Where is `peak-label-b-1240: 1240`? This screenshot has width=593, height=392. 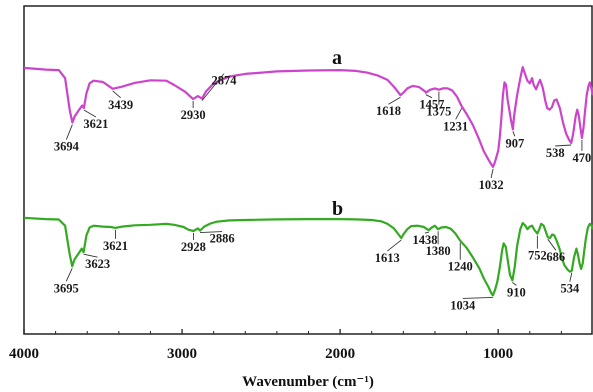 peak-label-b-1240: 1240 is located at coordinates (460, 267).